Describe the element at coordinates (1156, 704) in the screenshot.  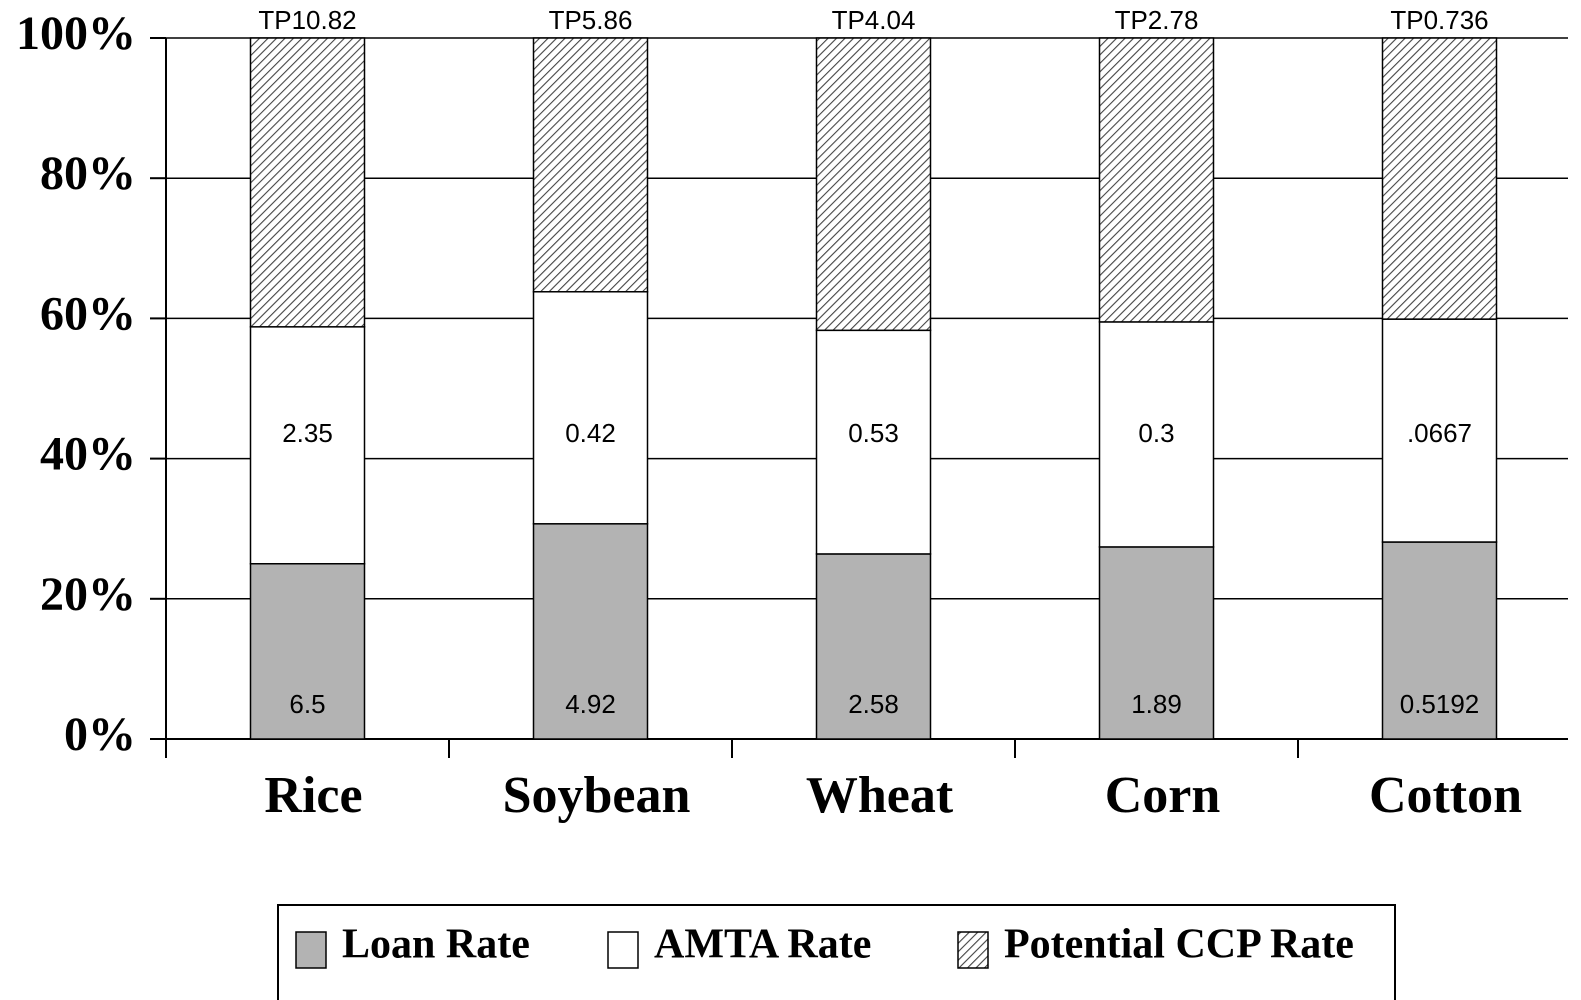
I see `data-label: 1.89` at that location.